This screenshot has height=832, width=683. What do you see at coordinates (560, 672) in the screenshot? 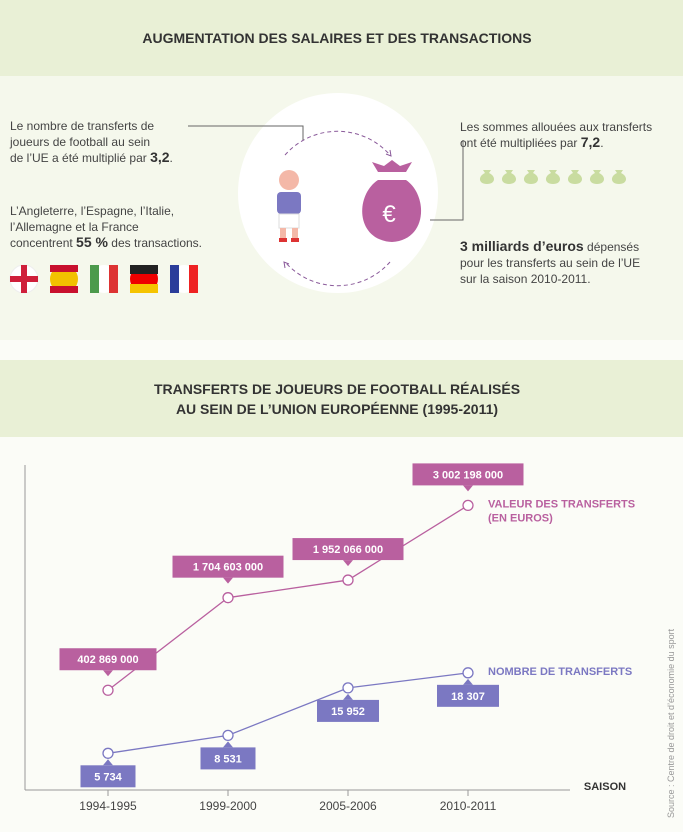
I see `legend-label: NOMBRE DE TRANSFERTS` at bounding box center [560, 672].